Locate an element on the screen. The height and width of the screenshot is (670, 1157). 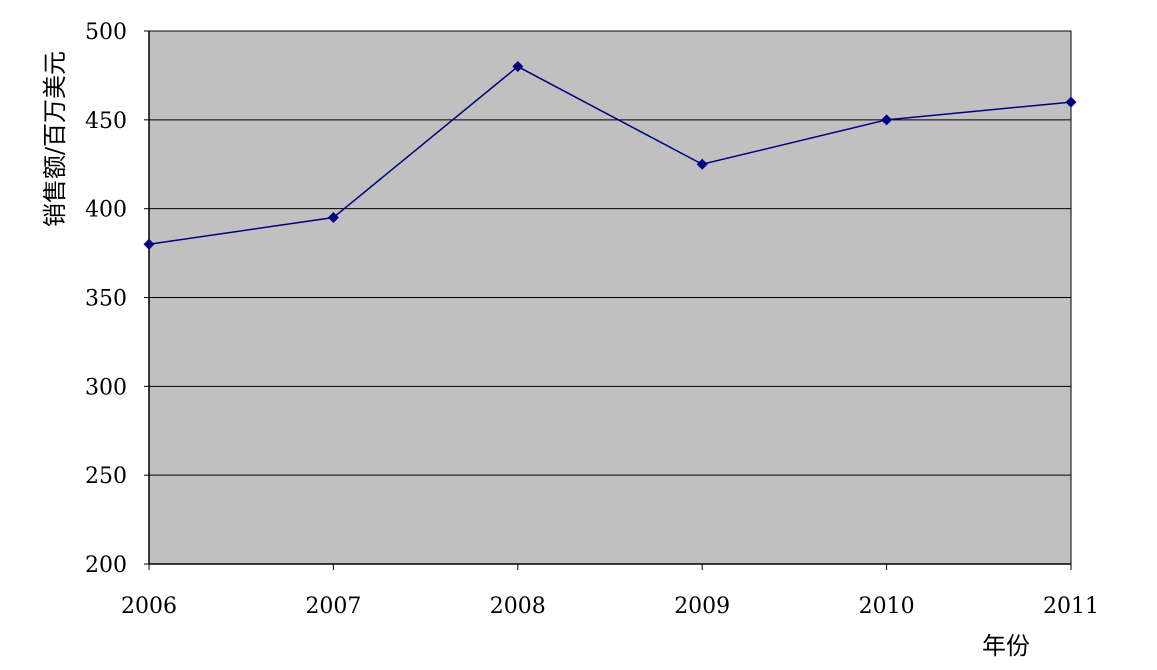
x-axis-title: 年份 is located at coordinates (1006, 646).